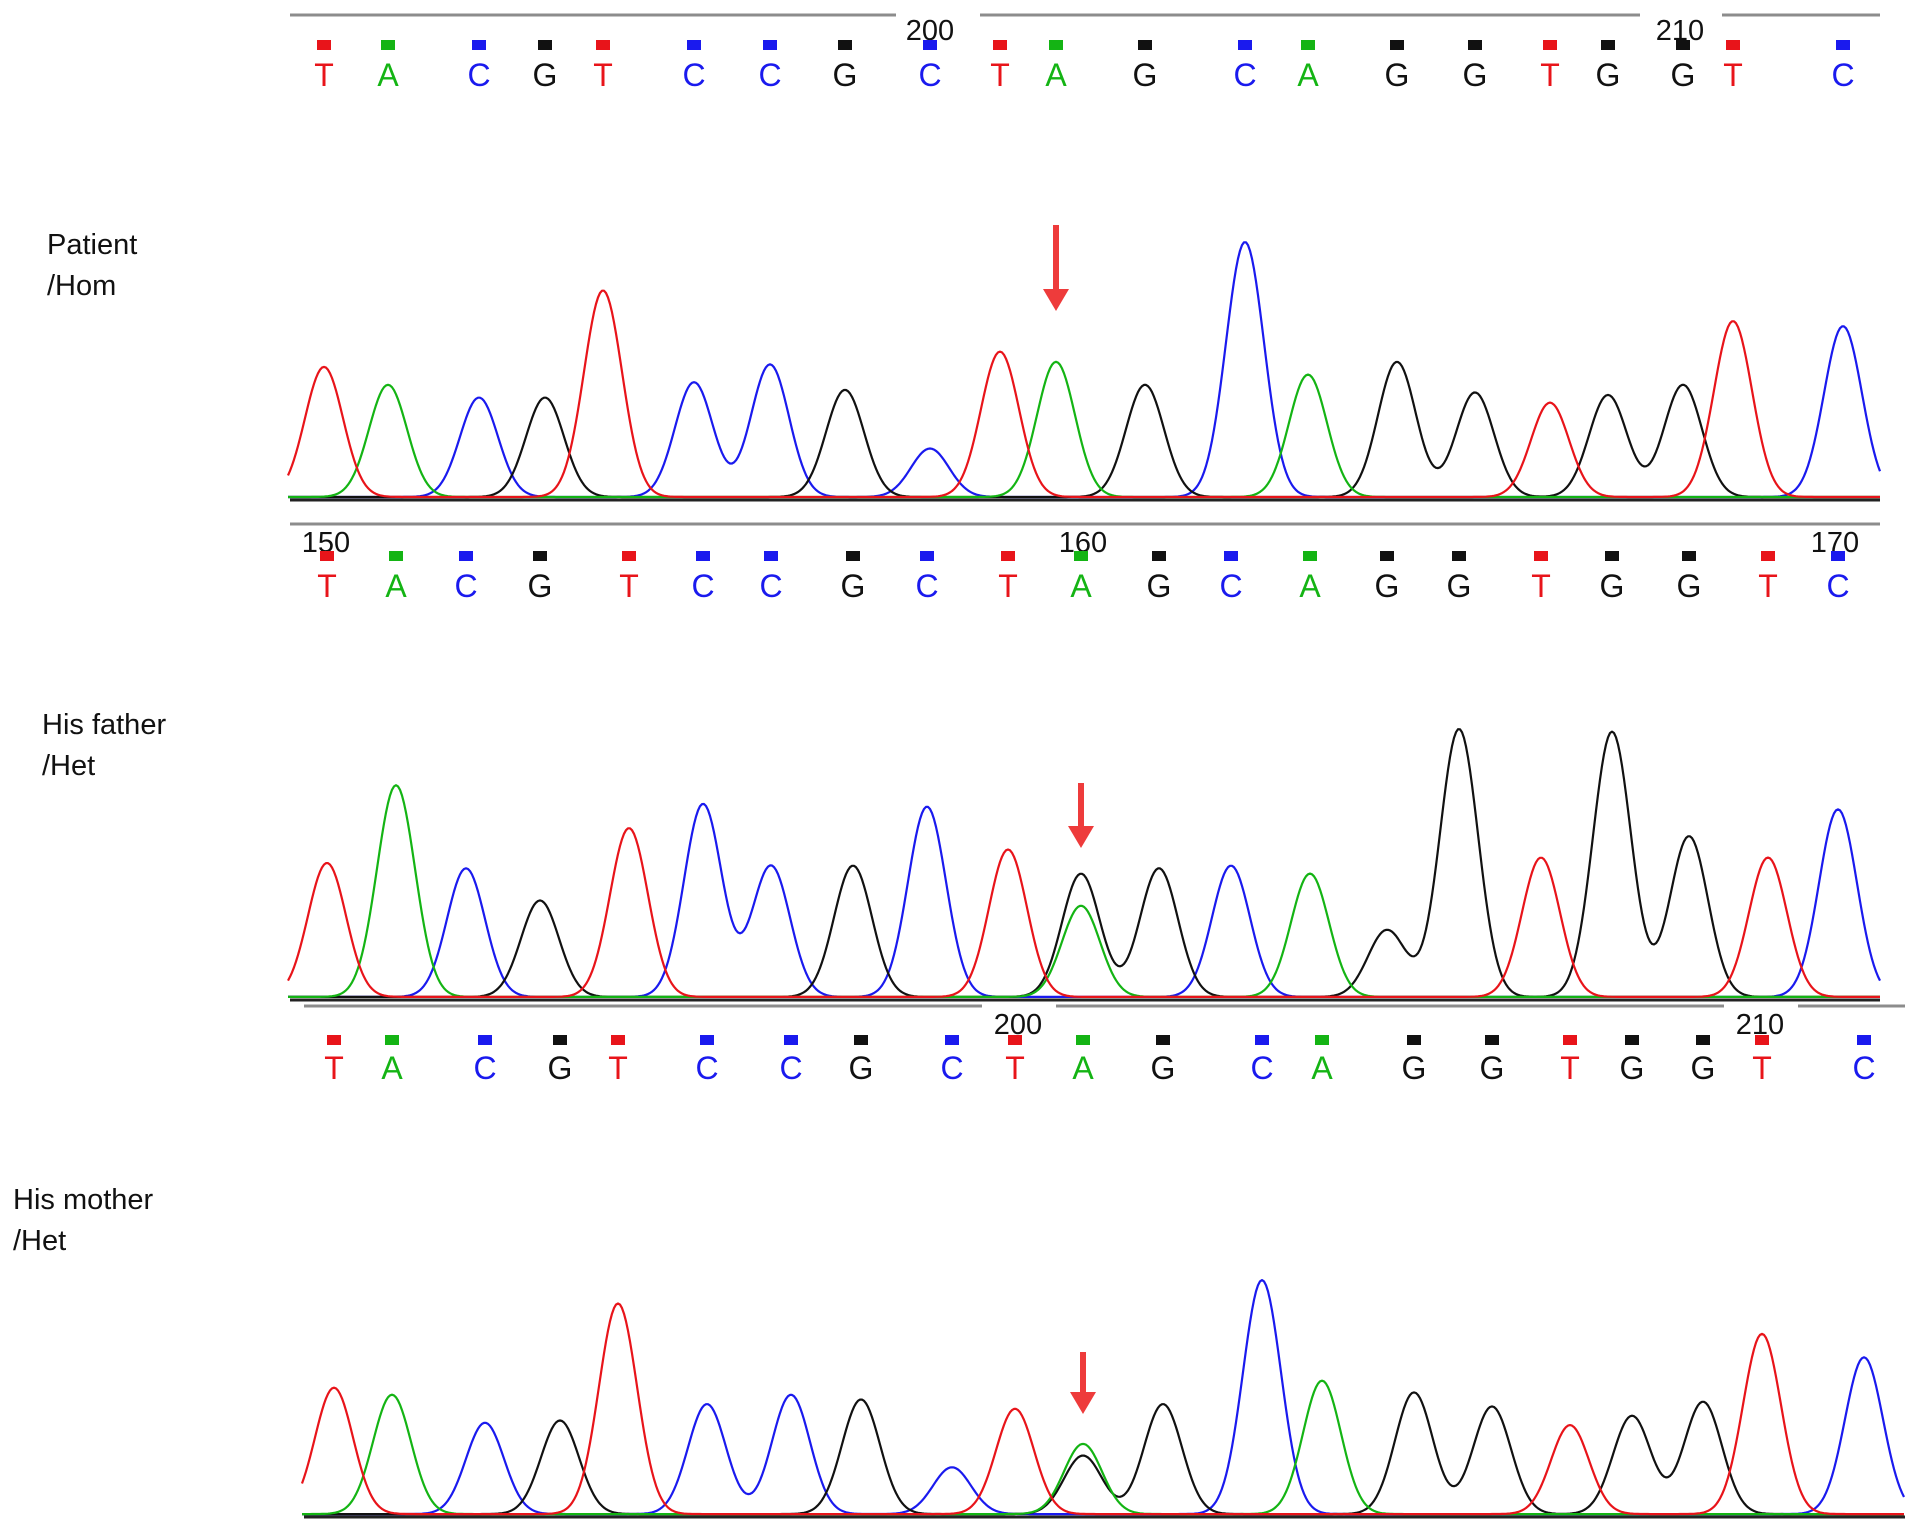 Image resolution: width=1913 pixels, height=1537 pixels. Describe the element at coordinates (104, 746) in the screenshot. I see `panel-label-father: His father /Het` at that location.